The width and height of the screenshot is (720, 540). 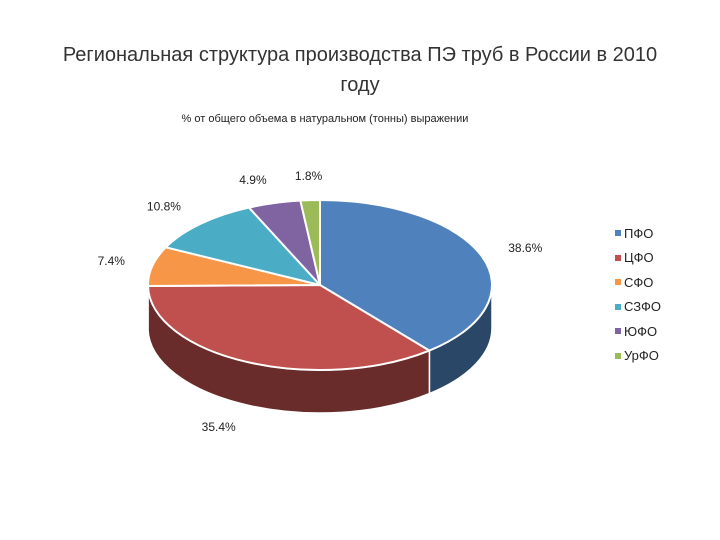 I want to click on legend-label: СЗФО, so click(x=642, y=307).